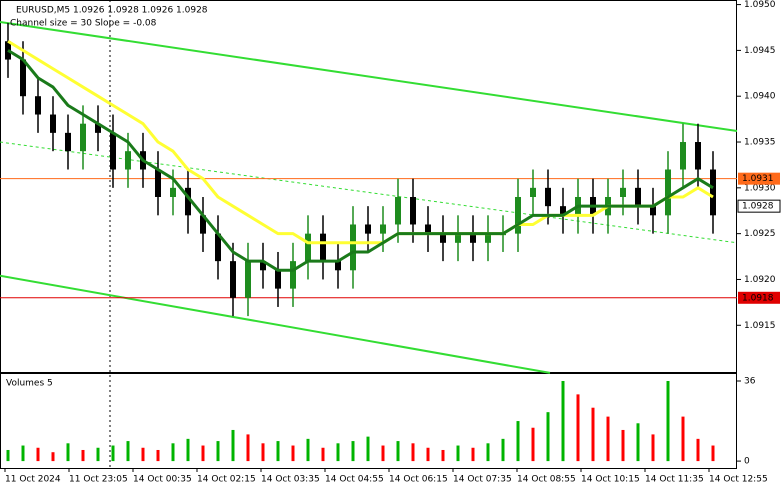  Describe the element at coordinates (610, 480) in the screenshot. I see `x-tick-label: 14 Oct 10:15` at that location.